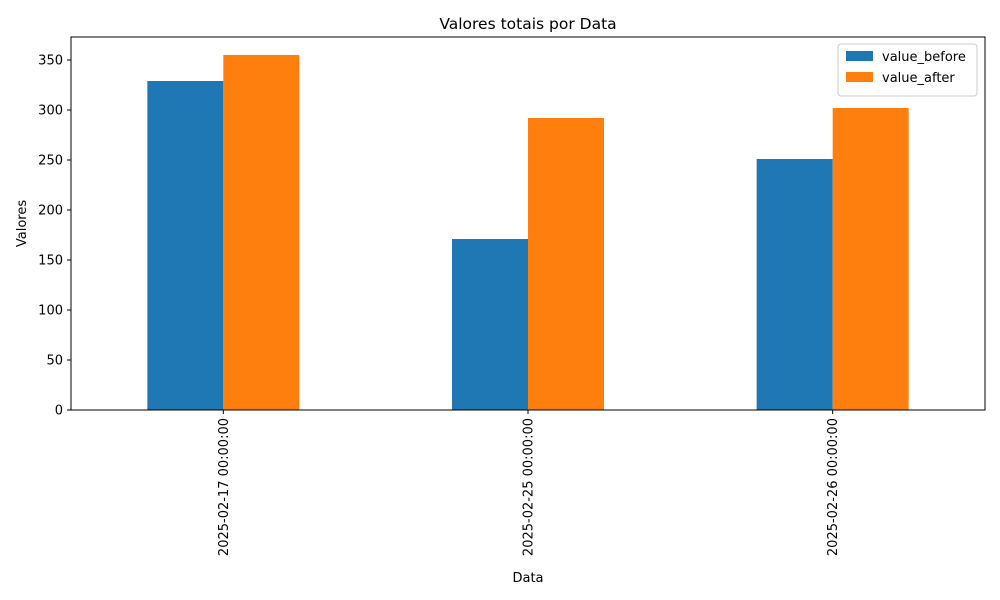 The height and width of the screenshot is (600, 1000). What do you see at coordinates (50, 161) in the screenshot?
I see `y-tick-label: 250` at bounding box center [50, 161].